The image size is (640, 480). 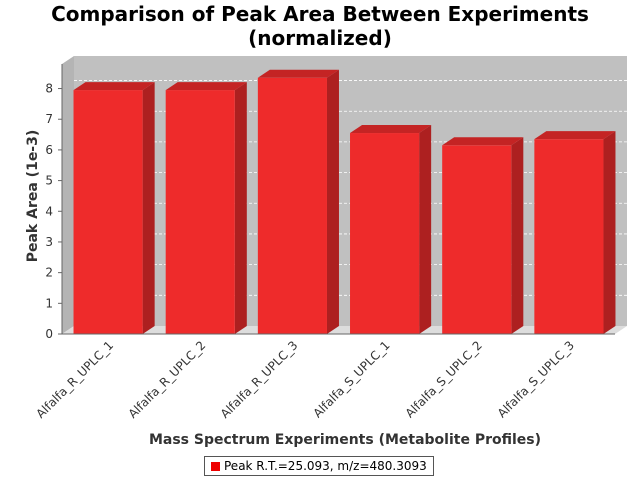 I want to click on chart-title-line-2: (normalized), so click(x=320, y=38).